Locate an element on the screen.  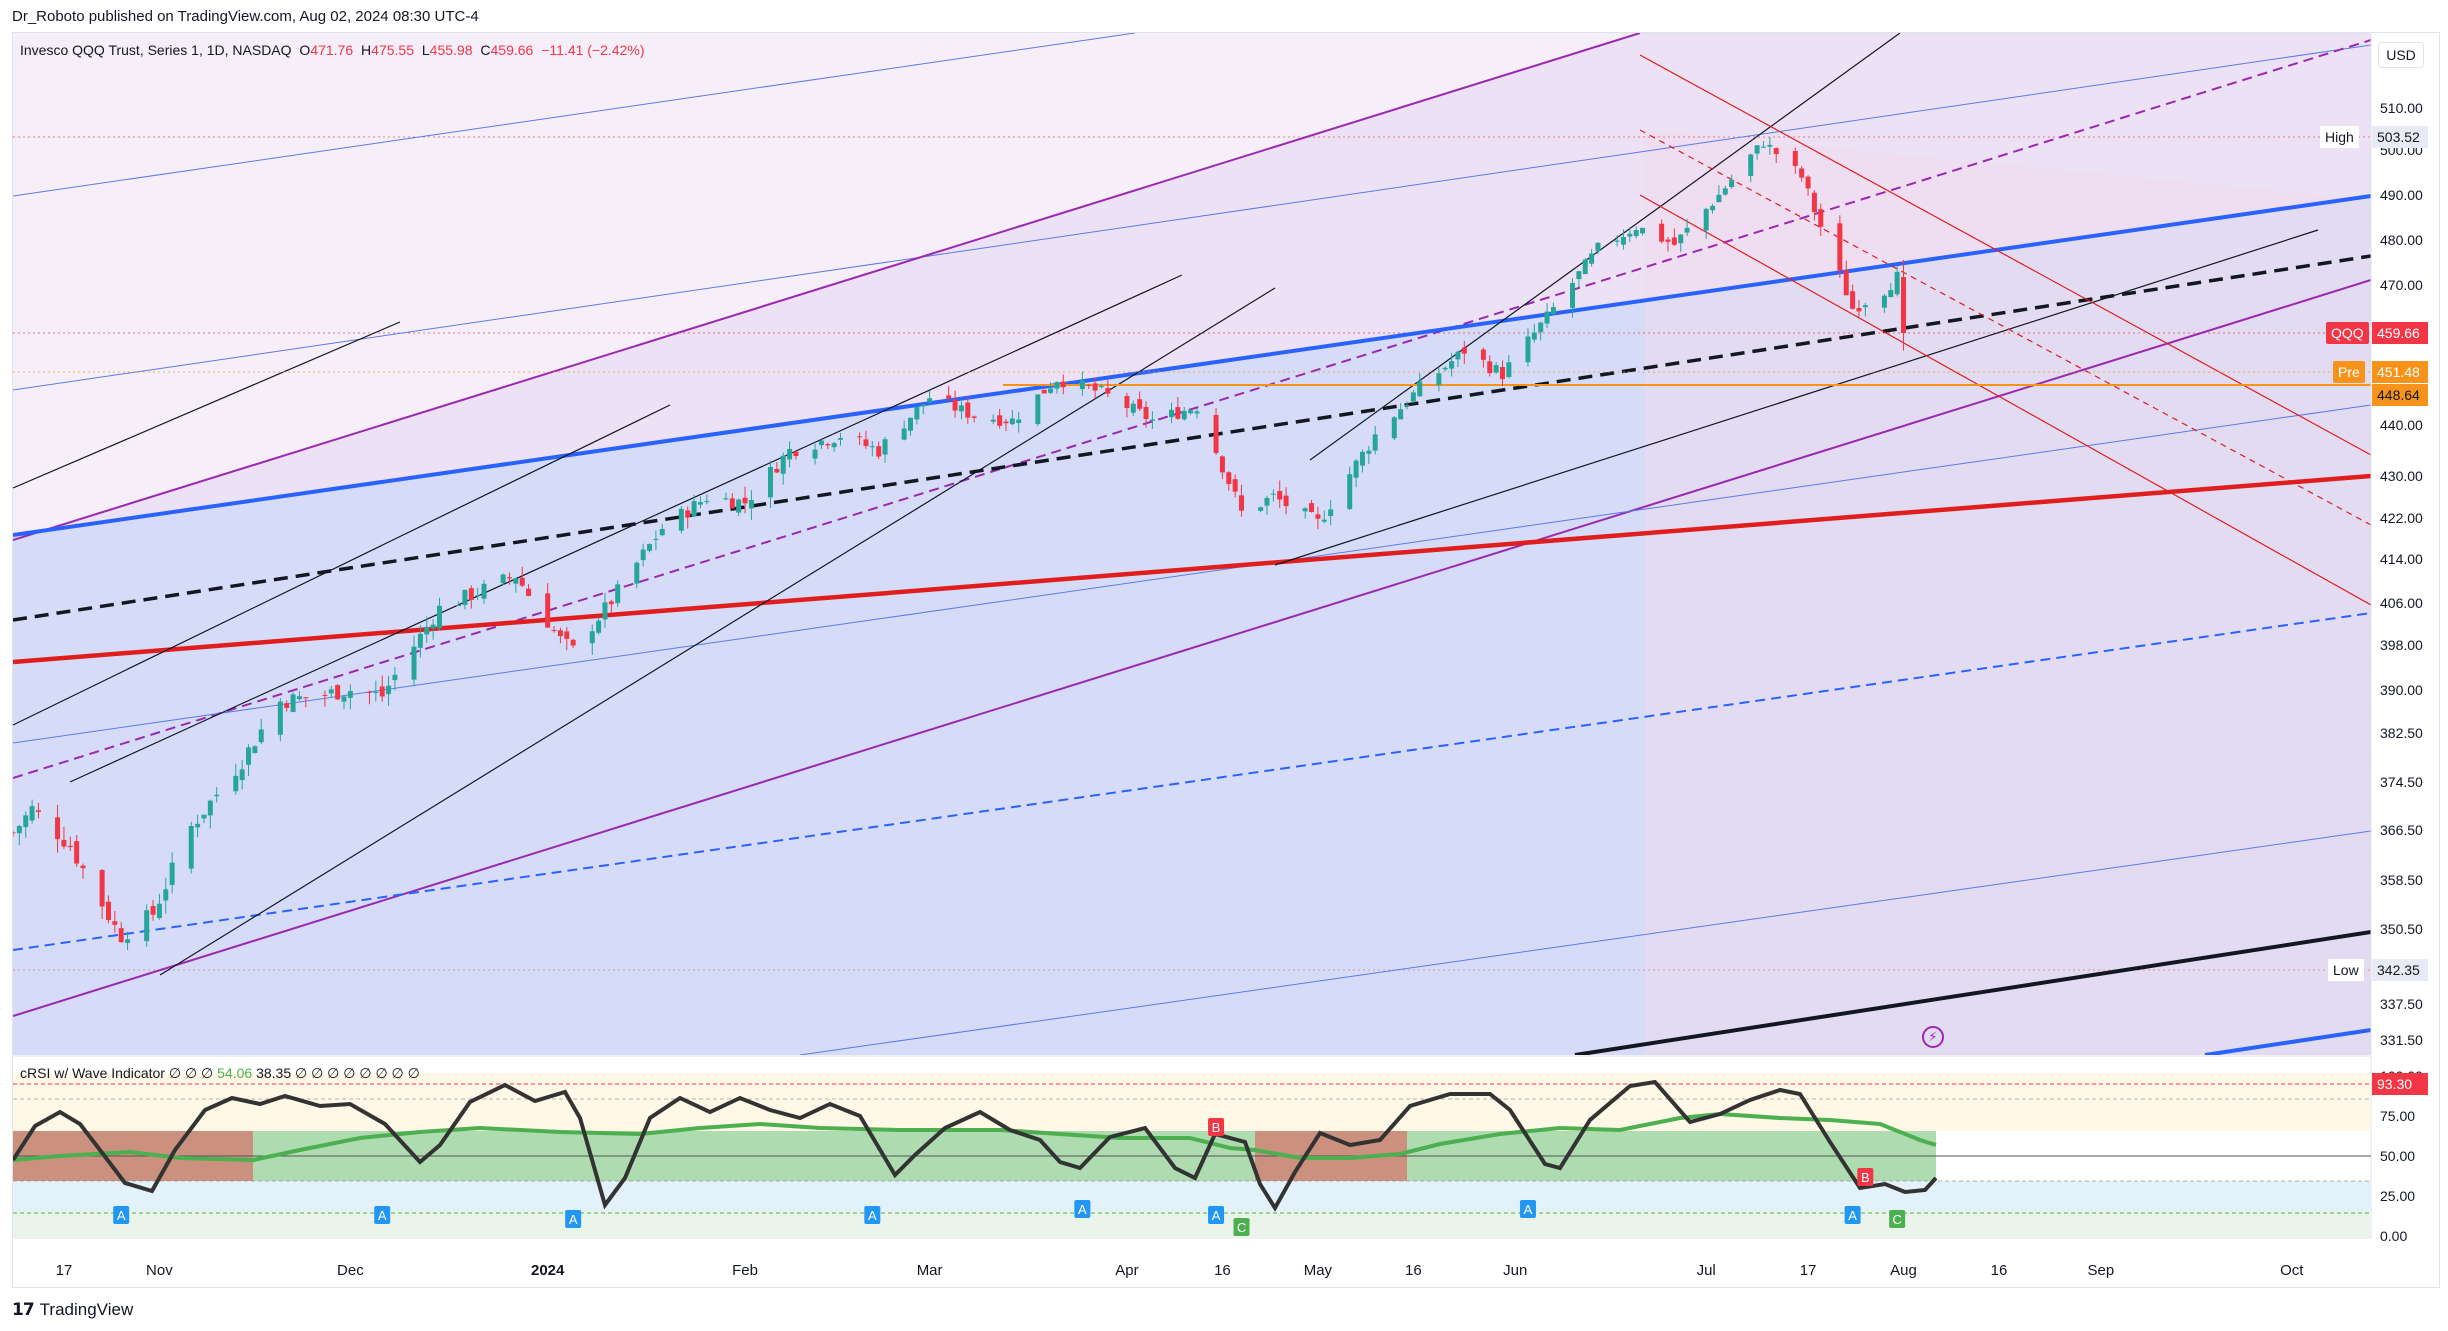
last-candle-body is located at coordinates (1904, 305).